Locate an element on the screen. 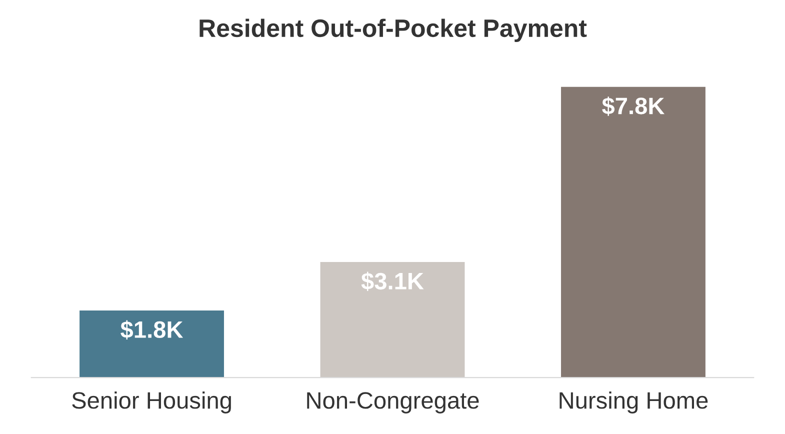  data-label: $3.1K is located at coordinates (392, 282).